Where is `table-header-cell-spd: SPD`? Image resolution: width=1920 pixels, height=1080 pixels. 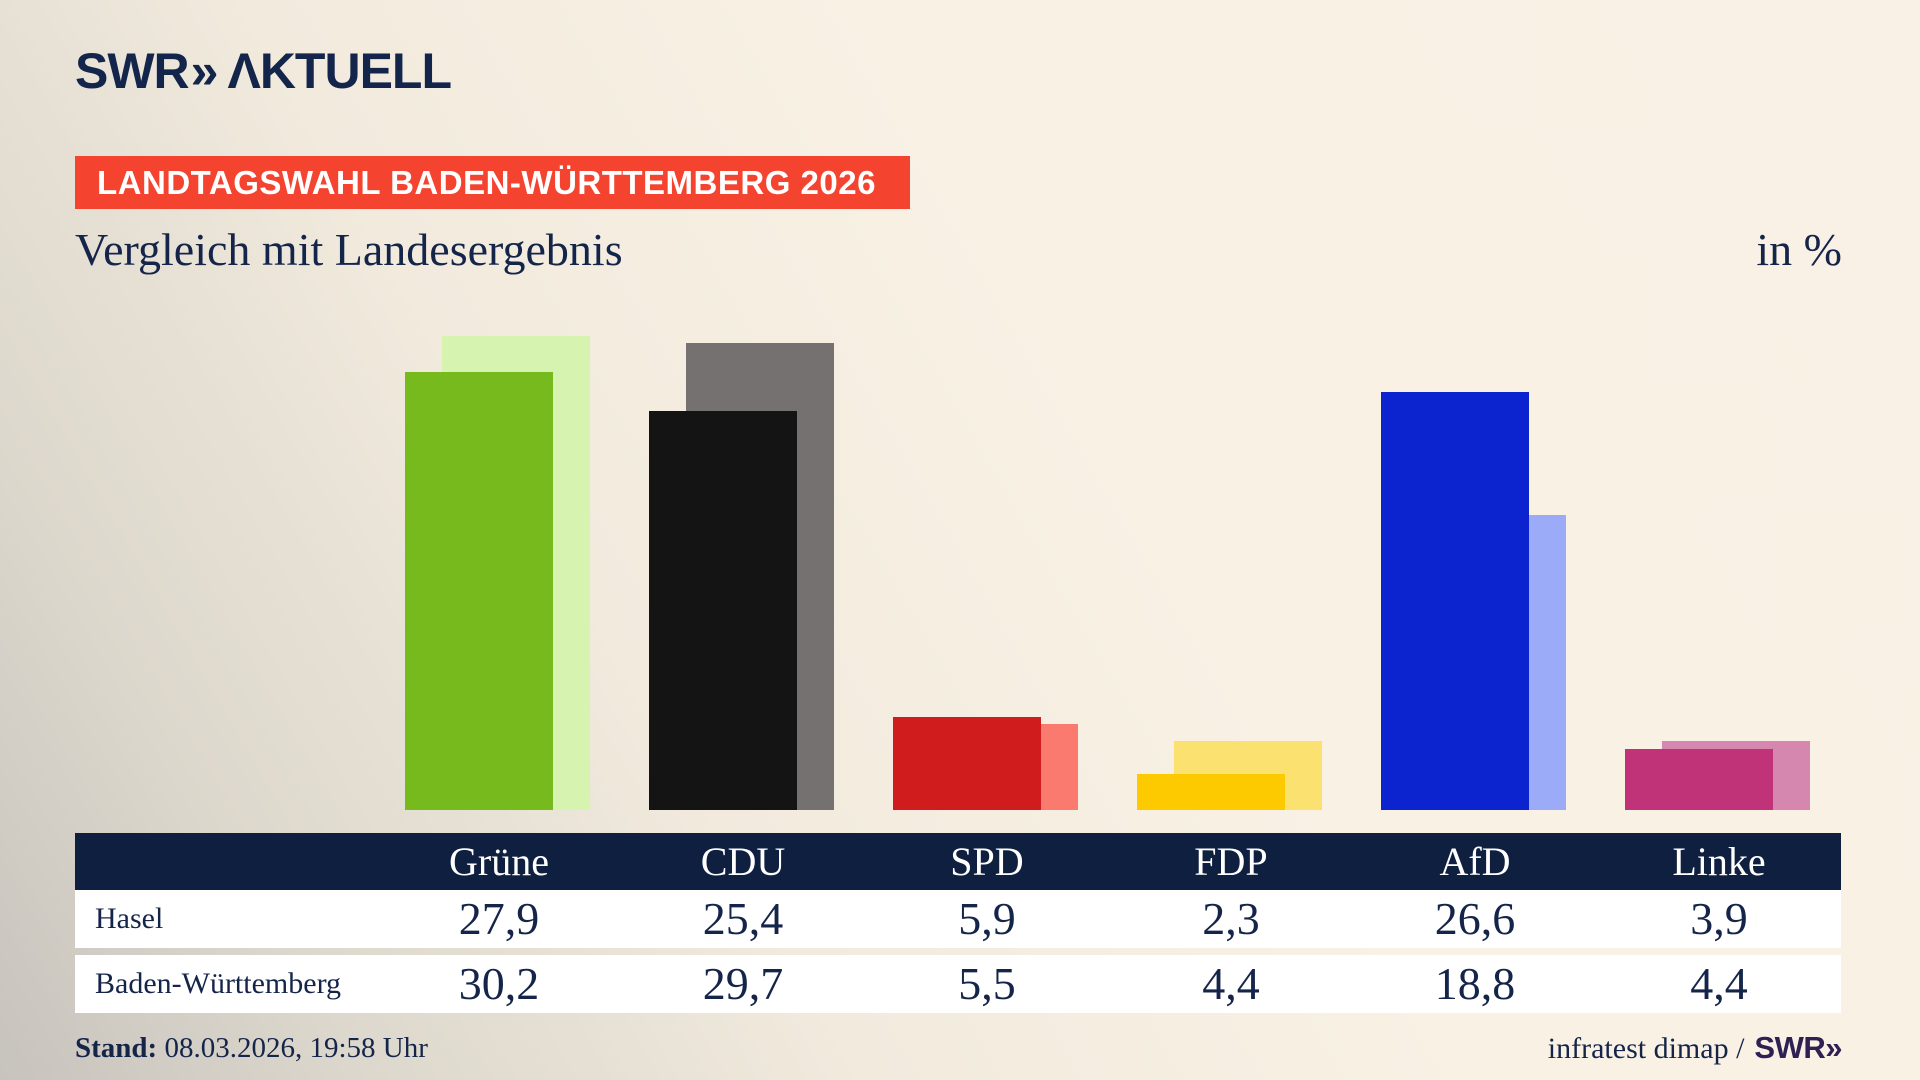 table-header-cell-spd: SPD is located at coordinates (987, 861).